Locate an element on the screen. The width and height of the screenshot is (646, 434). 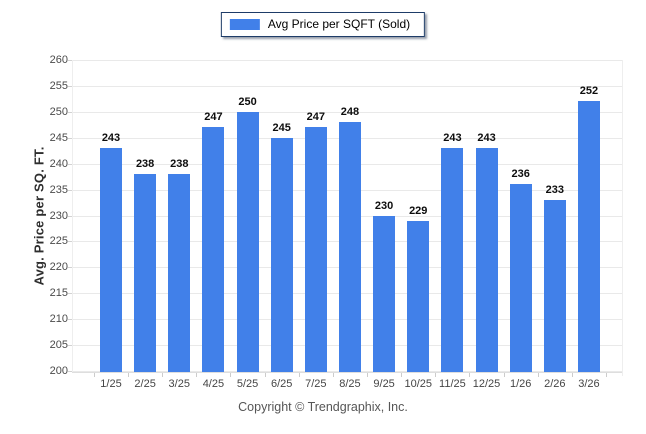
y-tick-label: 240 is located at coordinates (58, 163).